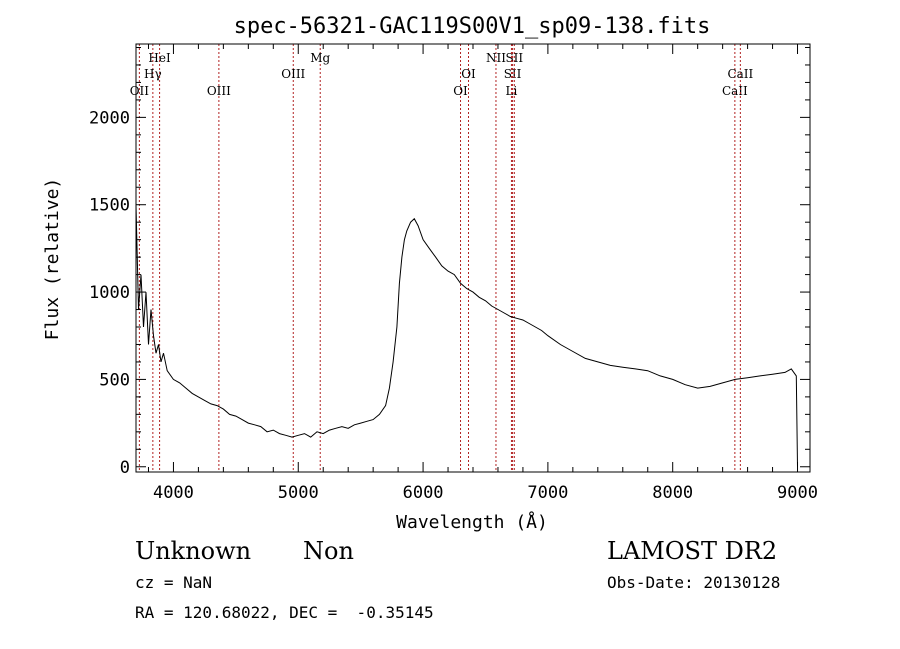 The width and height of the screenshot is (900, 649). What do you see at coordinates (298, 493) in the screenshot?
I see `x-tick-label: 5000` at bounding box center [298, 493].